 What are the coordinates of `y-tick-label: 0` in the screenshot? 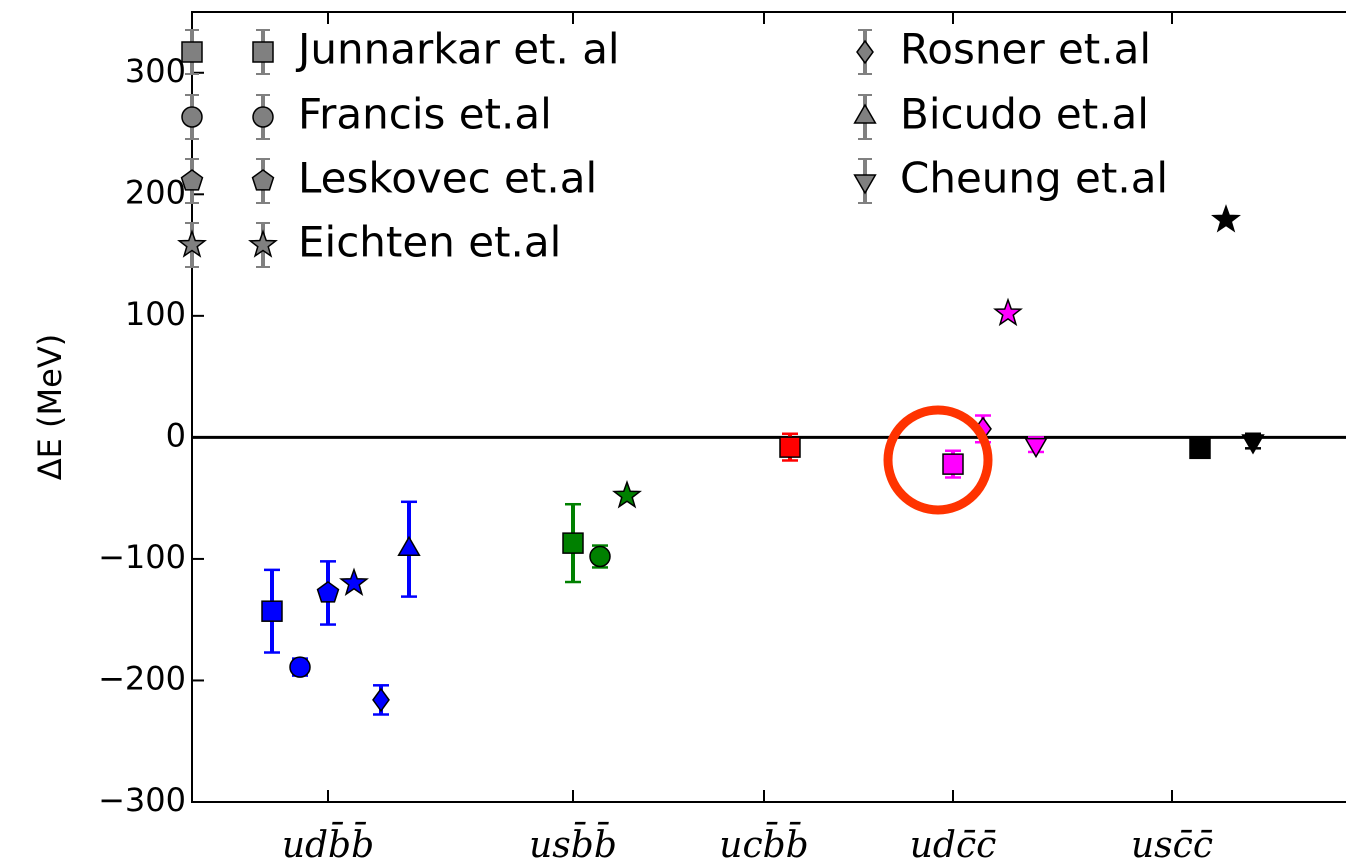 It's located at (176, 435).